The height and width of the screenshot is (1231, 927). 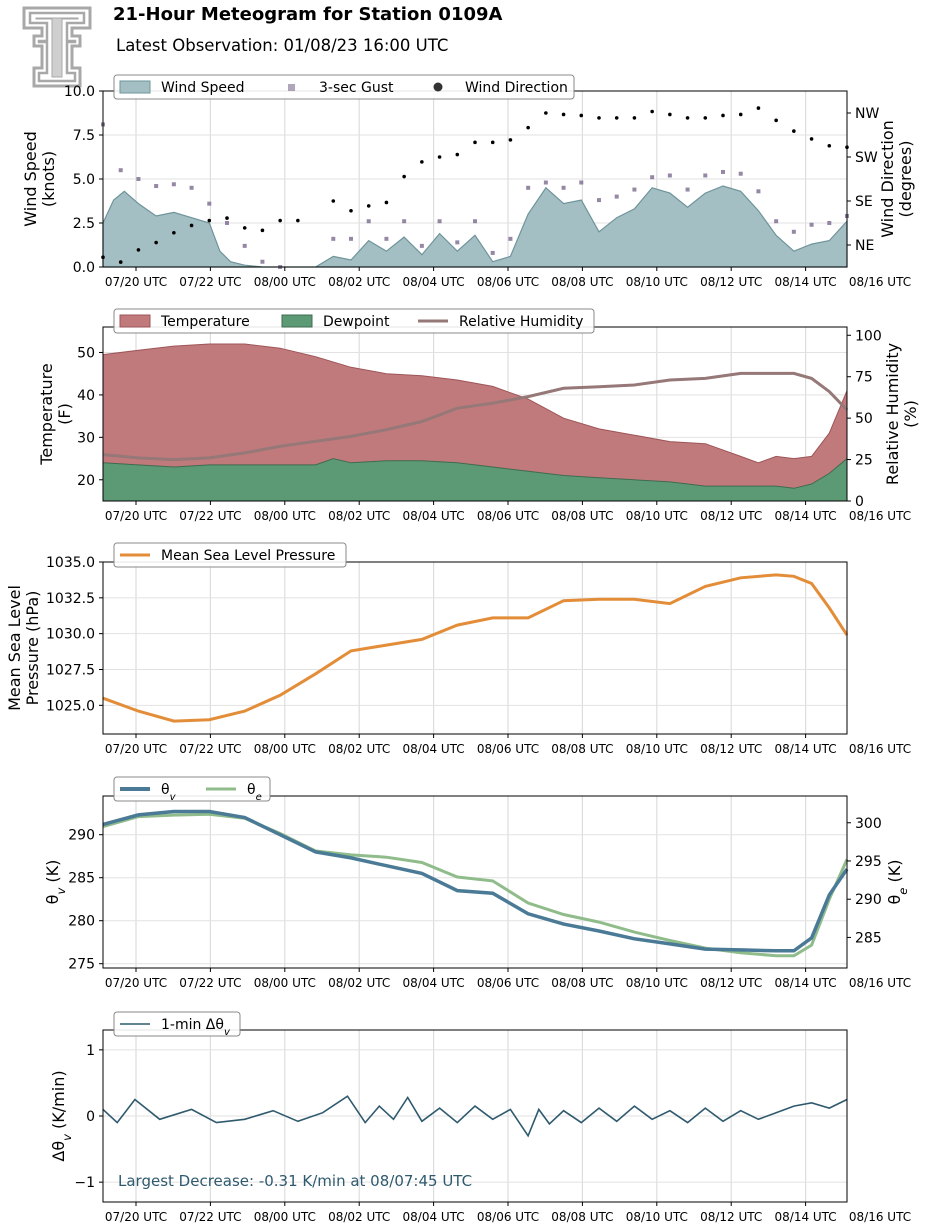 I want to click on y-tick-label: 40, so click(x=86, y=396).